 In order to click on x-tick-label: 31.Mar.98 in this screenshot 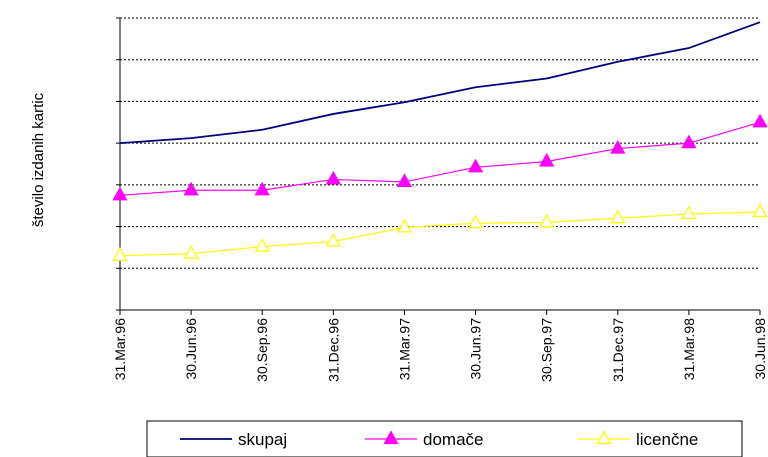, I will do `click(689, 349)`.